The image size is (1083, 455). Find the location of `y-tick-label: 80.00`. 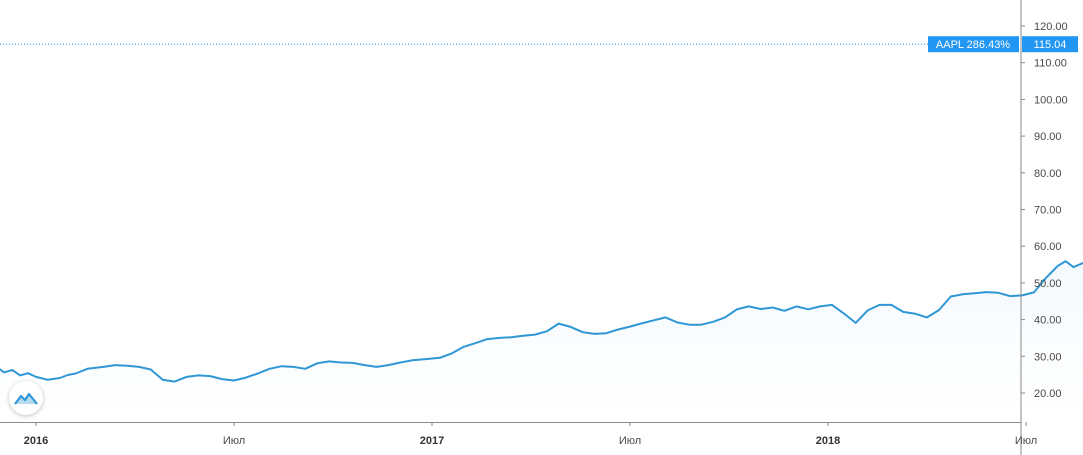

y-tick-label: 80.00 is located at coordinates (1048, 174).